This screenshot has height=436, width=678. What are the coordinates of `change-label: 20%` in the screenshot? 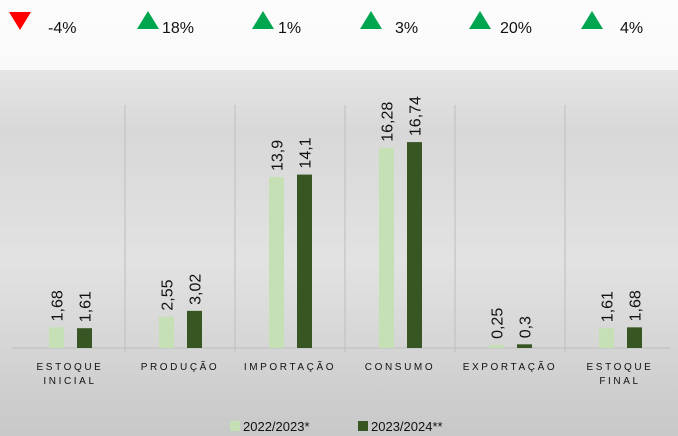 It's located at (516, 28).